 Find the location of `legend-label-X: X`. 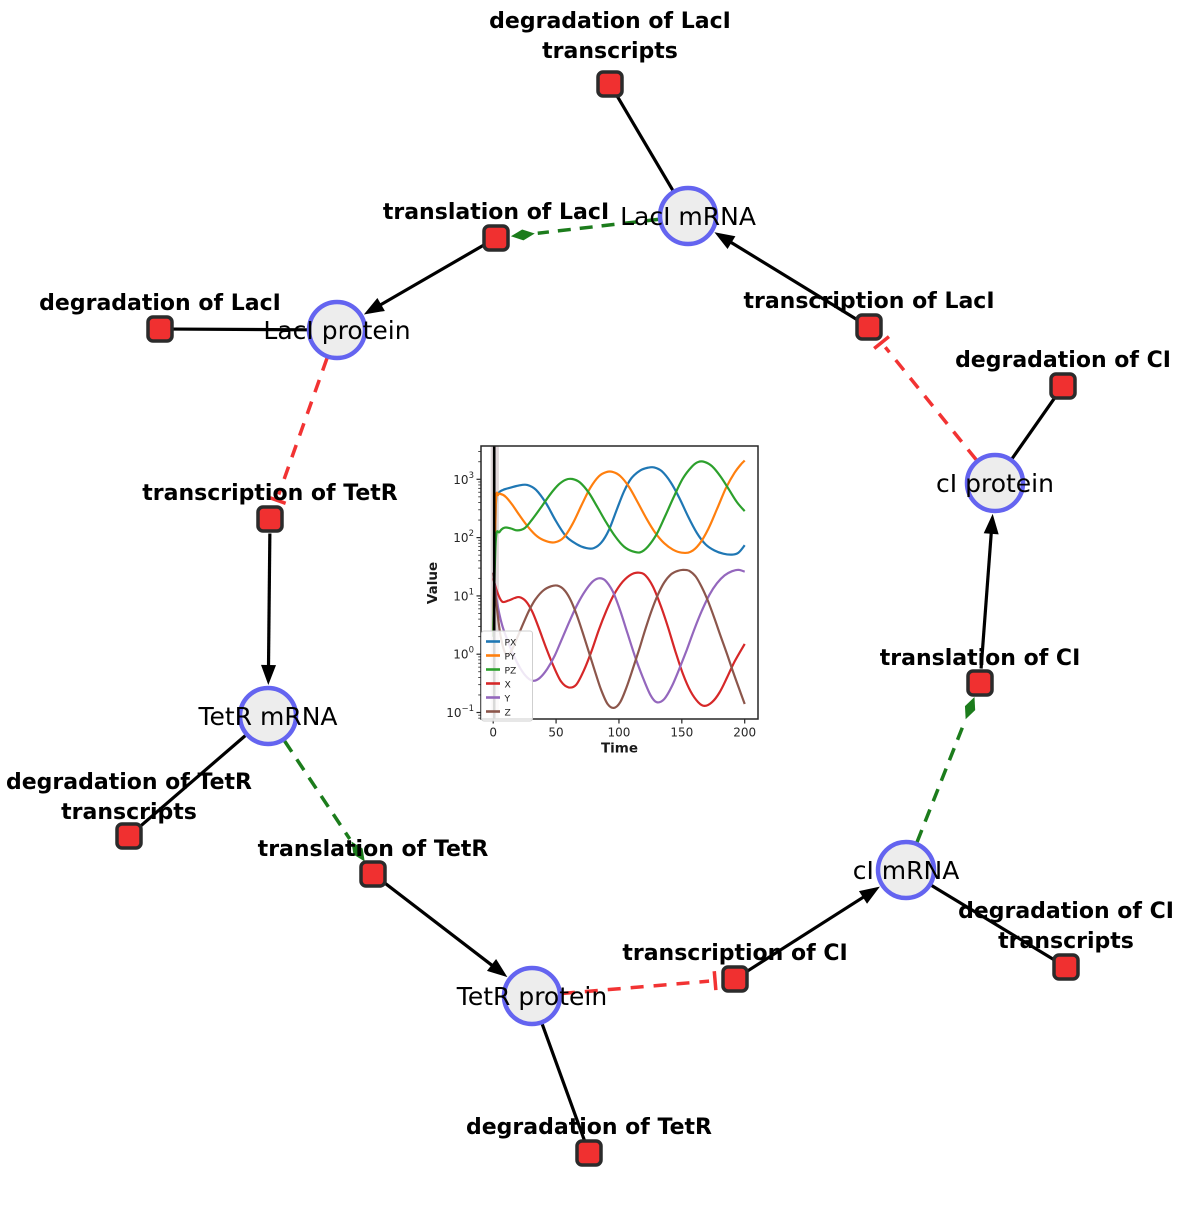

legend-label-X: X is located at coordinates (508, 684).